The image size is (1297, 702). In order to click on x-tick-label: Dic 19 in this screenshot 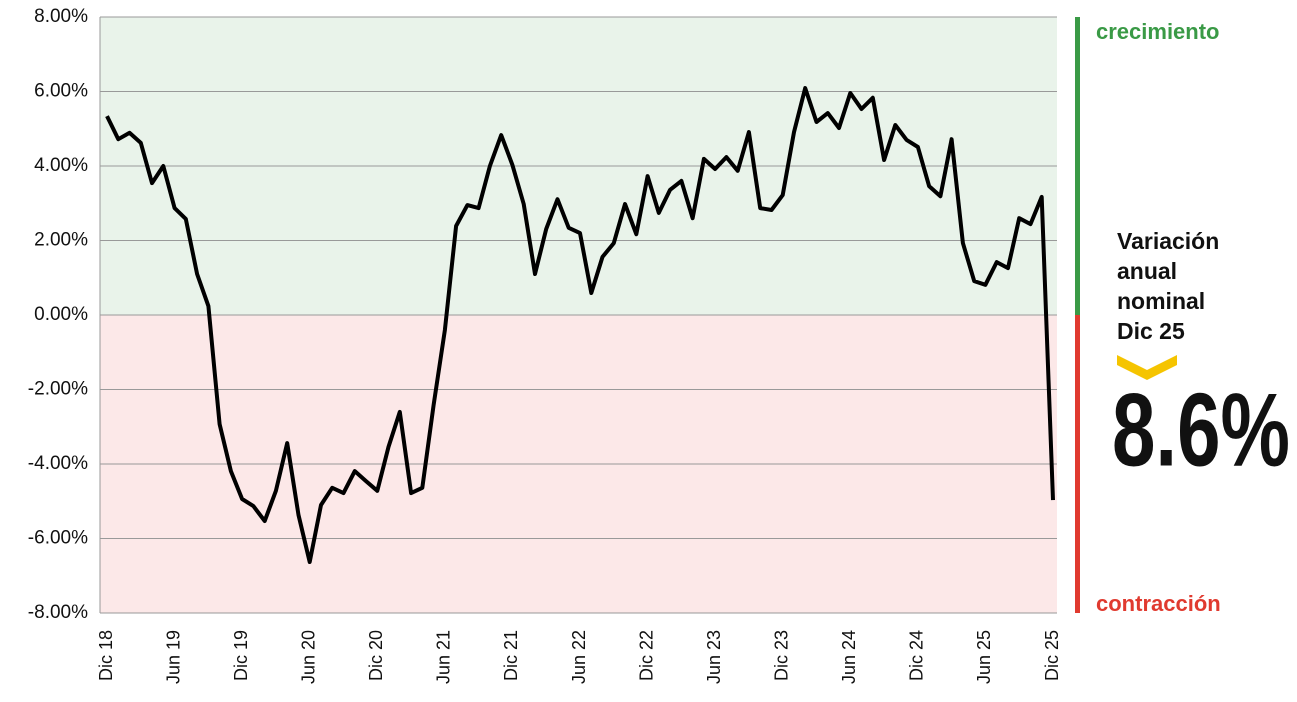, I will do `click(241, 655)`.